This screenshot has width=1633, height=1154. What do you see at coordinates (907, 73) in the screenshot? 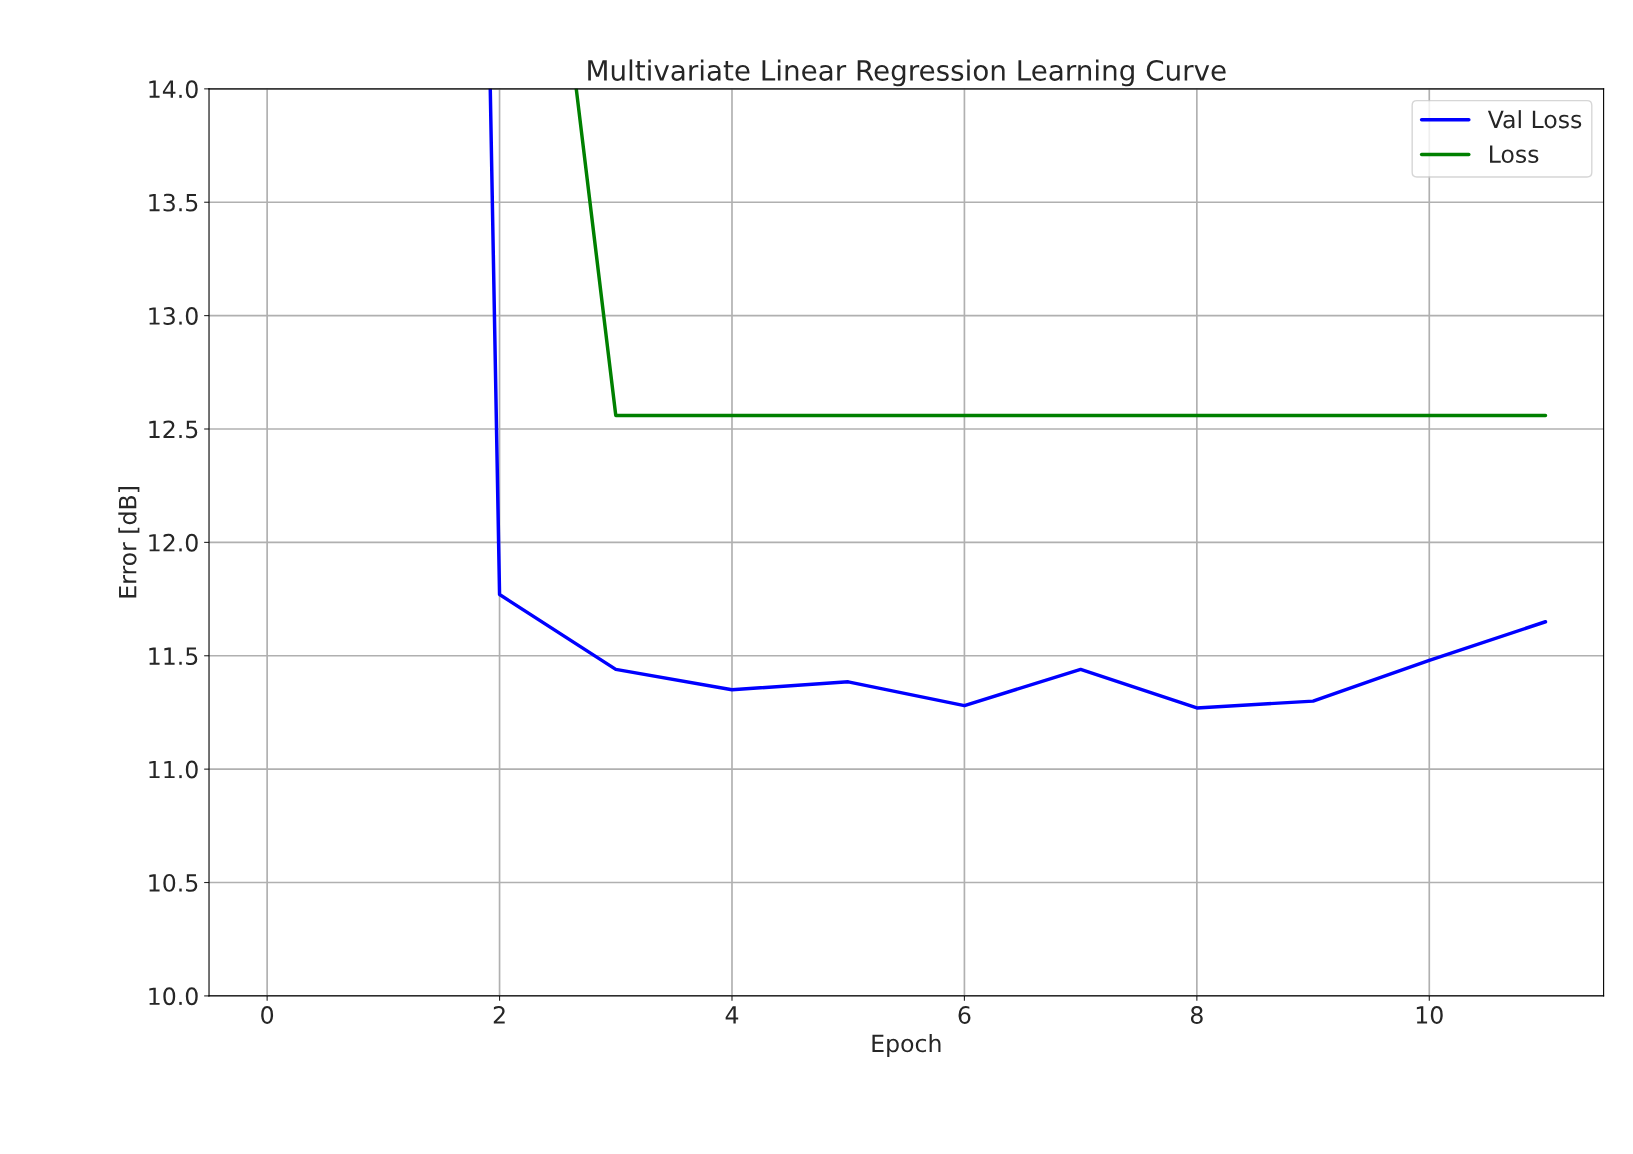
I see `chart-title: Multivariate Linear Regression Learning Curve` at bounding box center [907, 73].